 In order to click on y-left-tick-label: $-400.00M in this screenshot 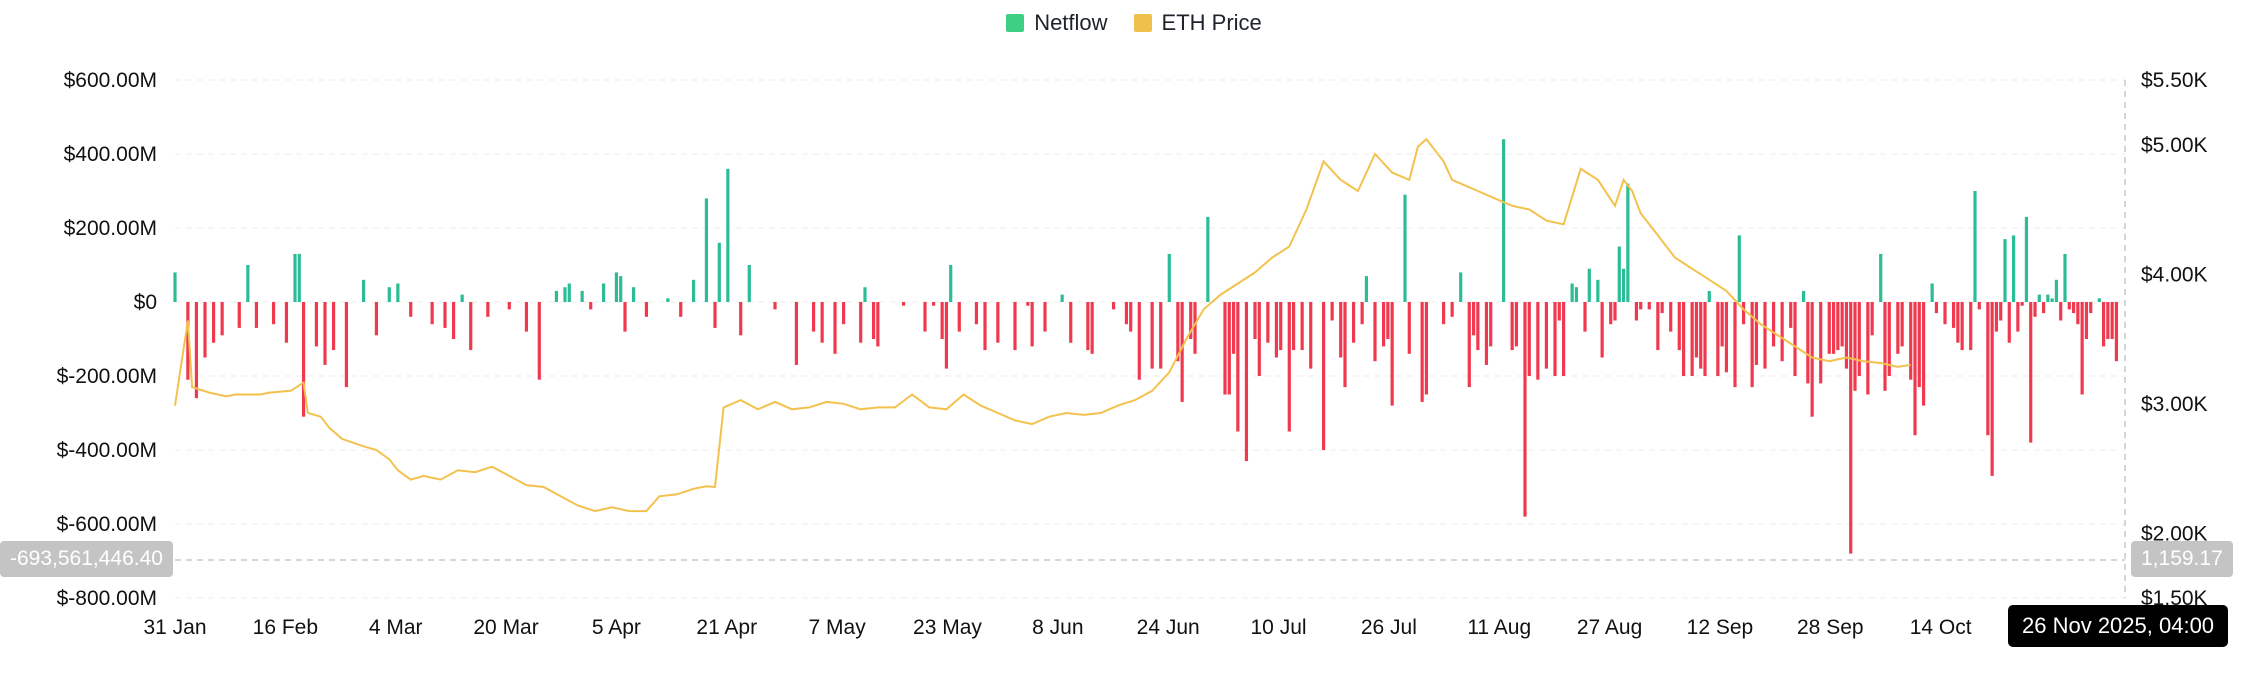, I will do `click(107, 450)`.